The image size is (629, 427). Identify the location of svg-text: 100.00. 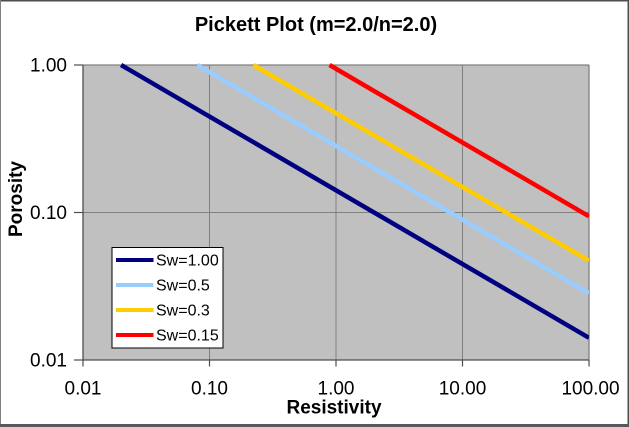
(590, 389).